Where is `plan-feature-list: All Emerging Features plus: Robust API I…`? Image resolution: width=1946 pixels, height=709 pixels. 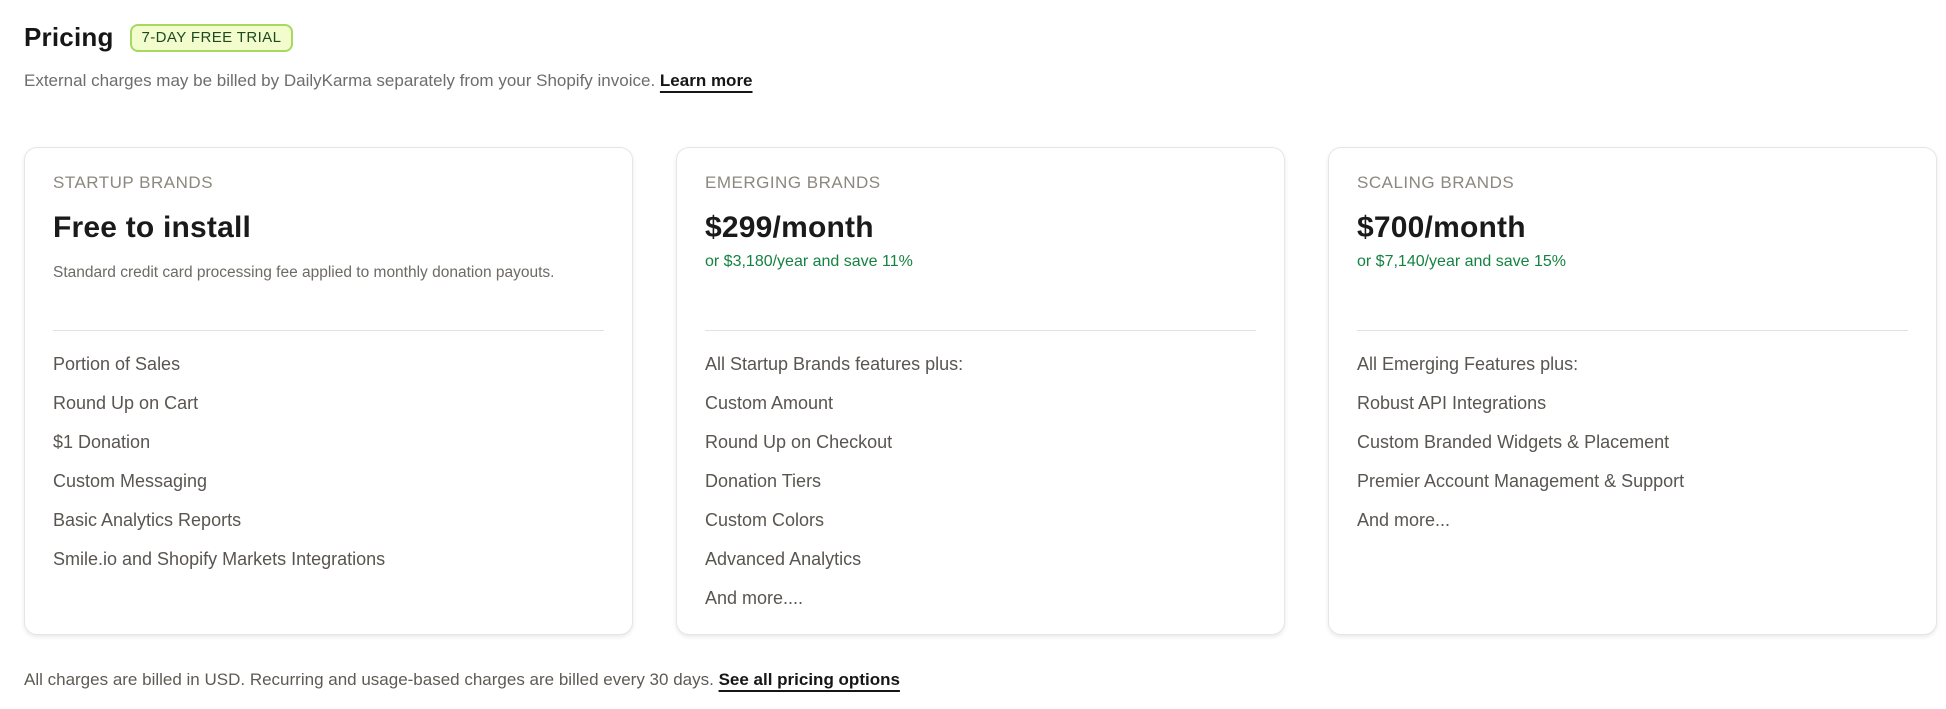 plan-feature-list: All Emerging Features plus: Robust API I… is located at coordinates (1632, 442).